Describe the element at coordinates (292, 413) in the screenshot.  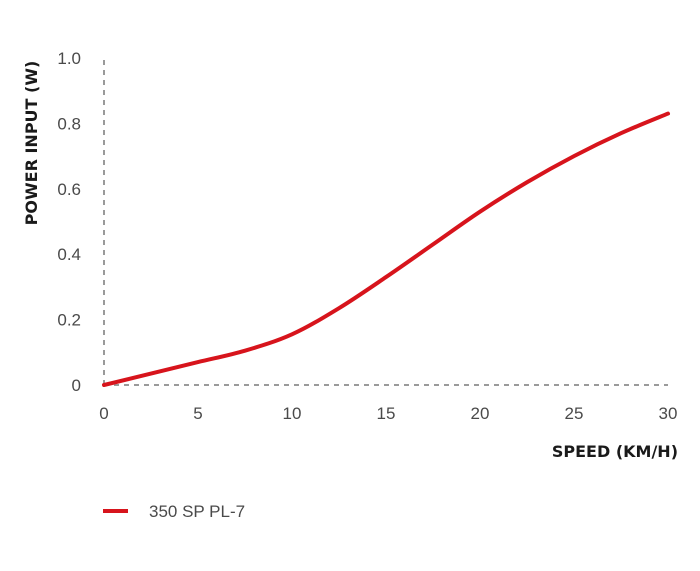
I see `x-tick-label: 10` at that location.